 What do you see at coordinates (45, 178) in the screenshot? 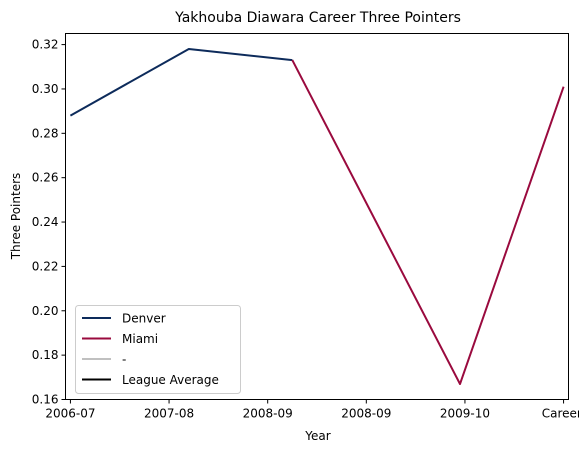
I see `y-tick-label: 0.26` at bounding box center [45, 178].